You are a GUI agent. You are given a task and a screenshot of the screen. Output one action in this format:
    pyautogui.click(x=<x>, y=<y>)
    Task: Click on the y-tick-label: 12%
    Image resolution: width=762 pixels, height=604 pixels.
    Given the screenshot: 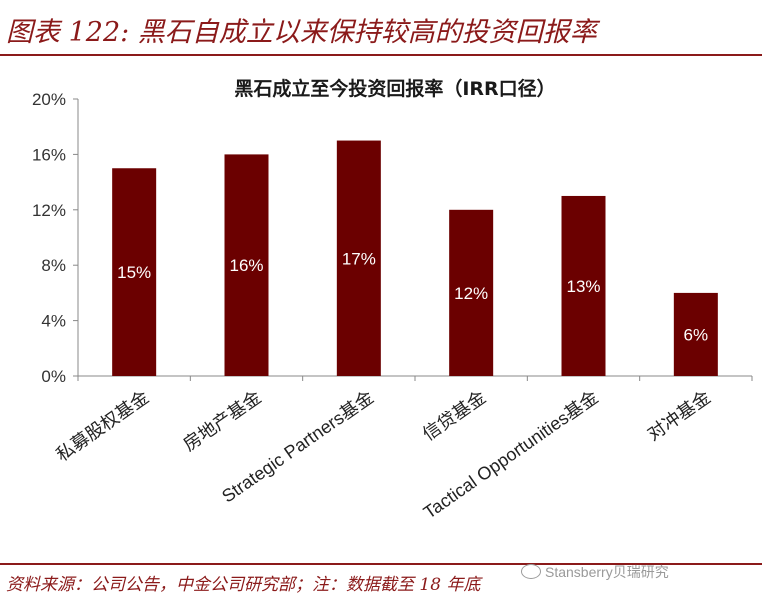 What is the action you would take?
    pyautogui.click(x=49, y=210)
    